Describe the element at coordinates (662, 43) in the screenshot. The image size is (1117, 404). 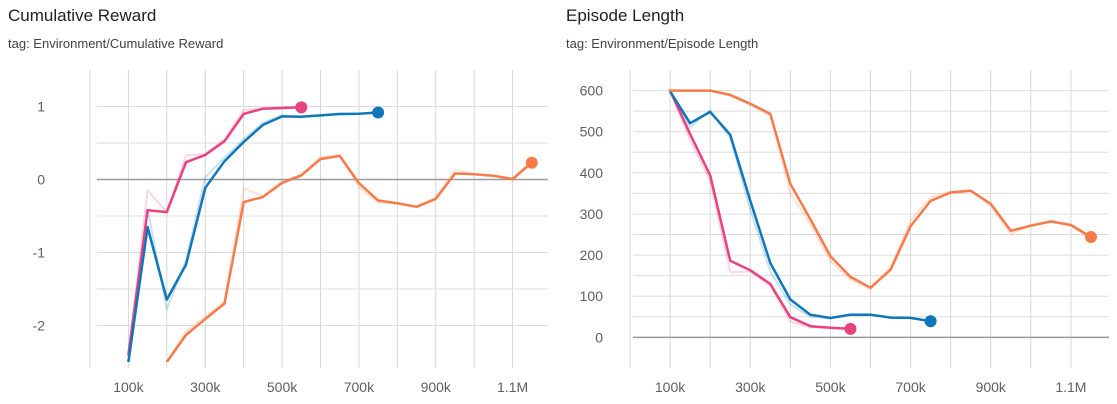
I see `chart-tag: tag: Environment/Episode Length` at that location.